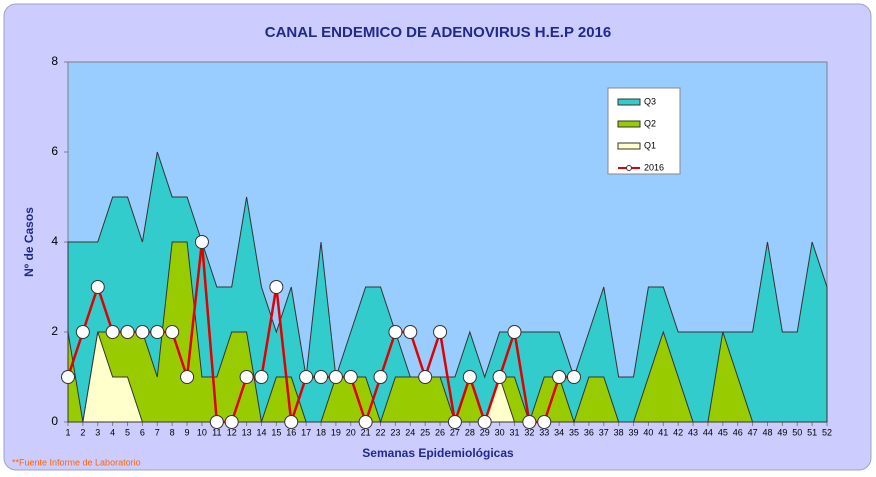  I want to click on legend-label: Q3, so click(650, 101).